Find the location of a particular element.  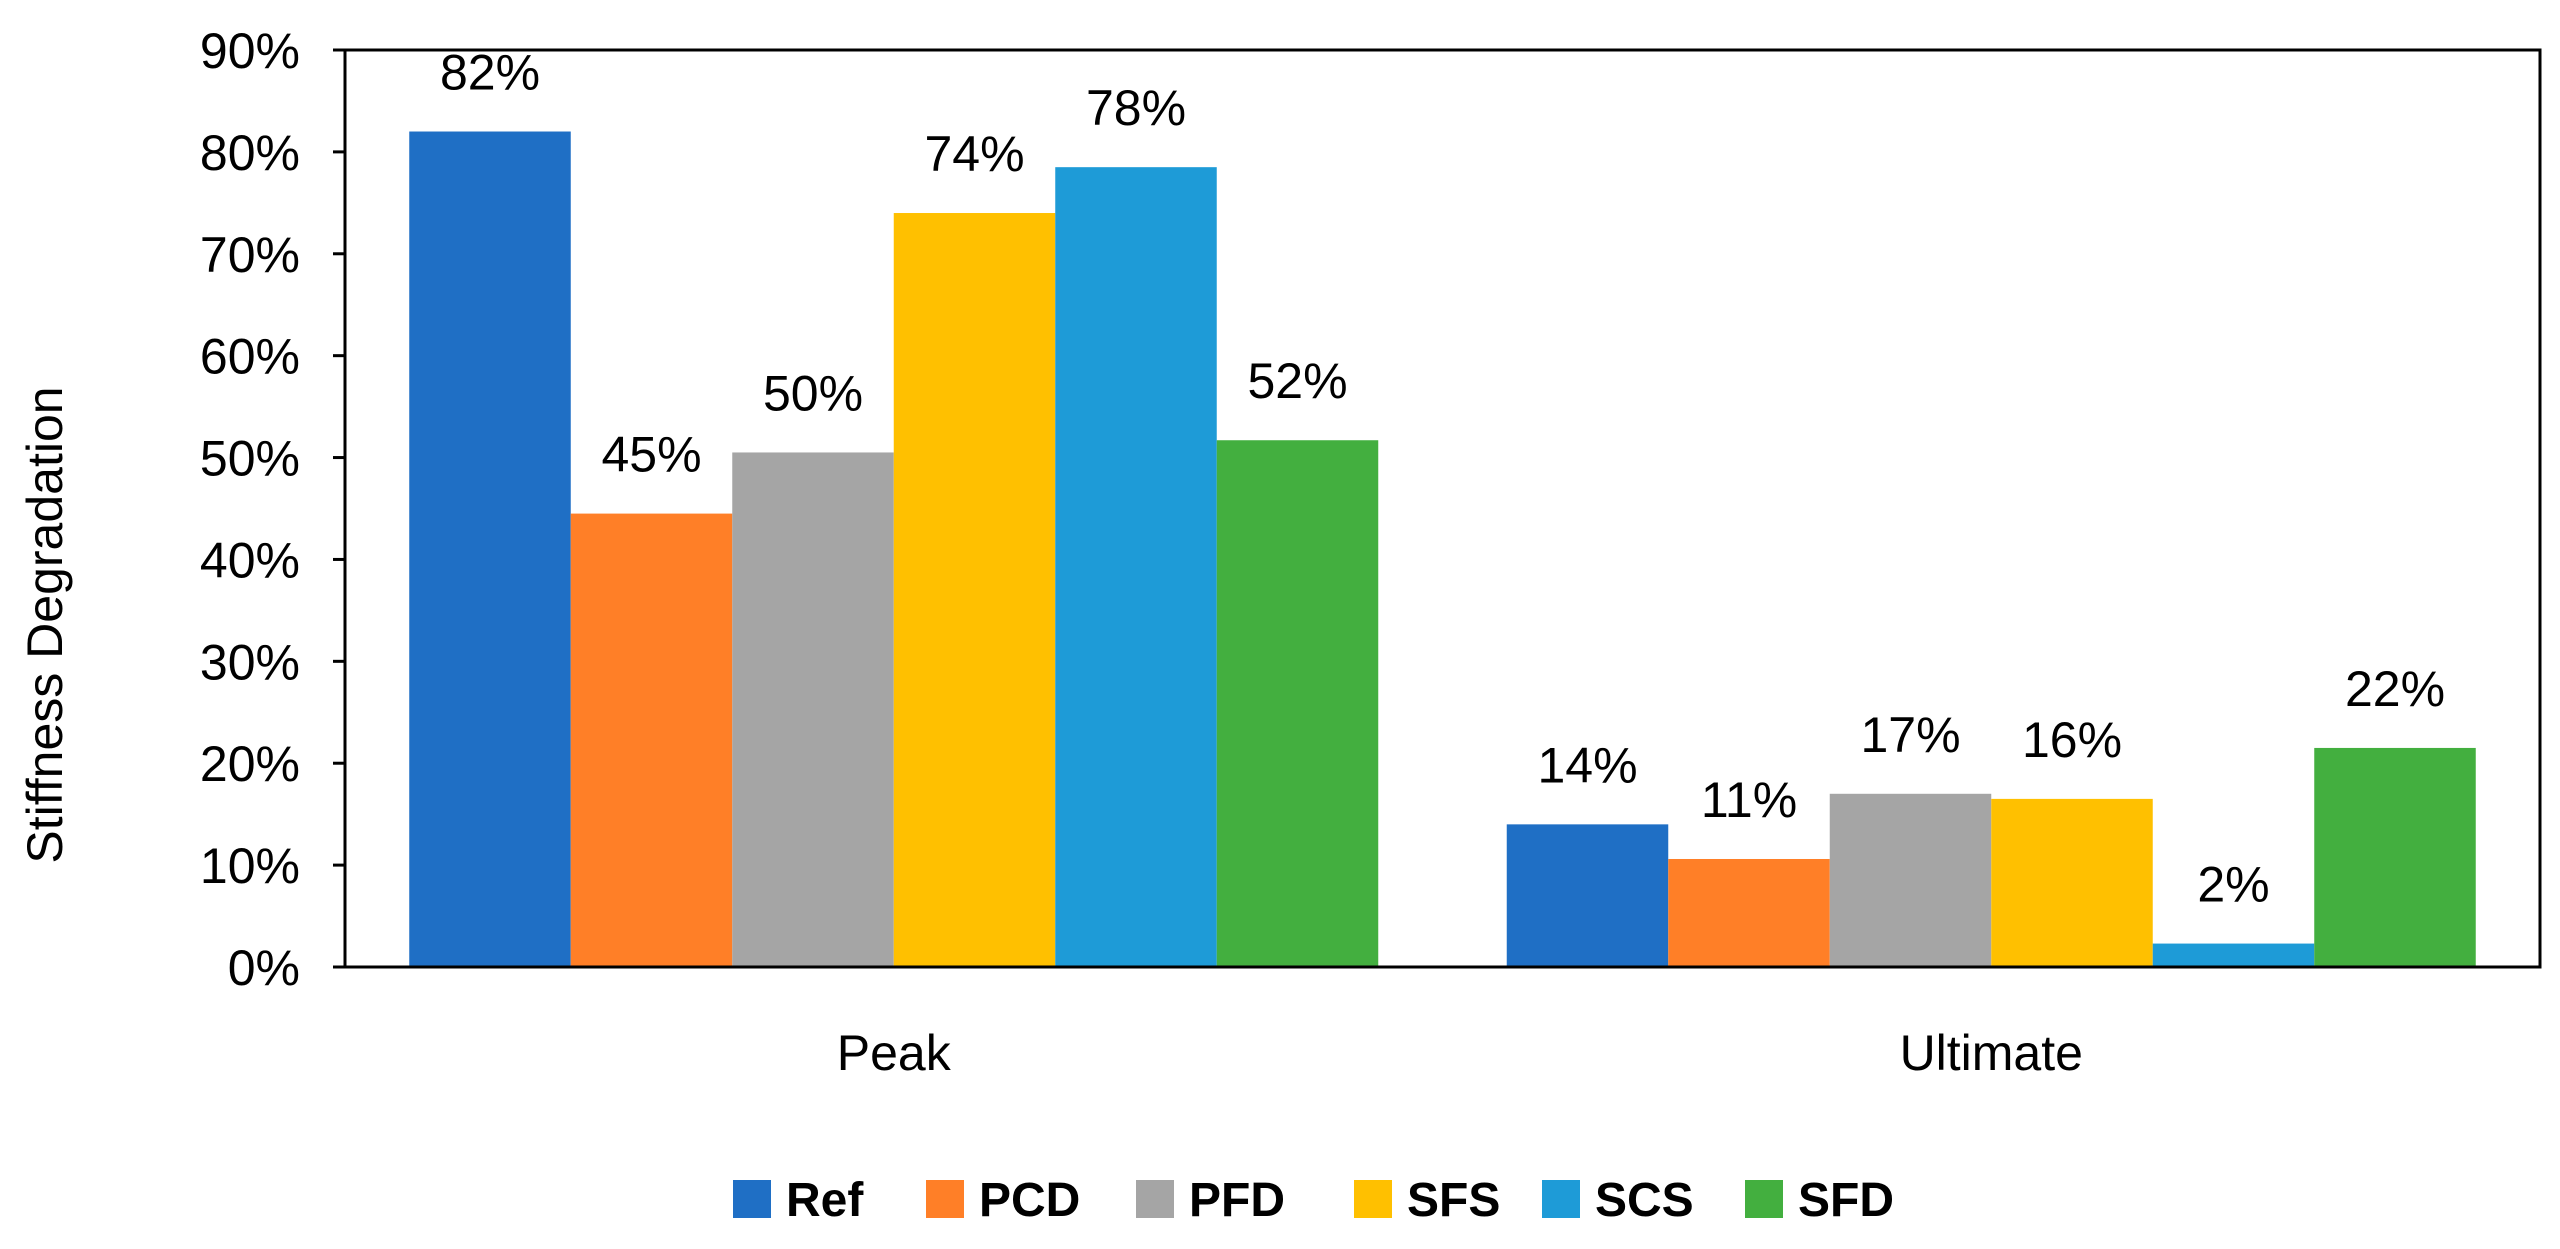

legend-item-pcd: PCD is located at coordinates (1003, 1200).